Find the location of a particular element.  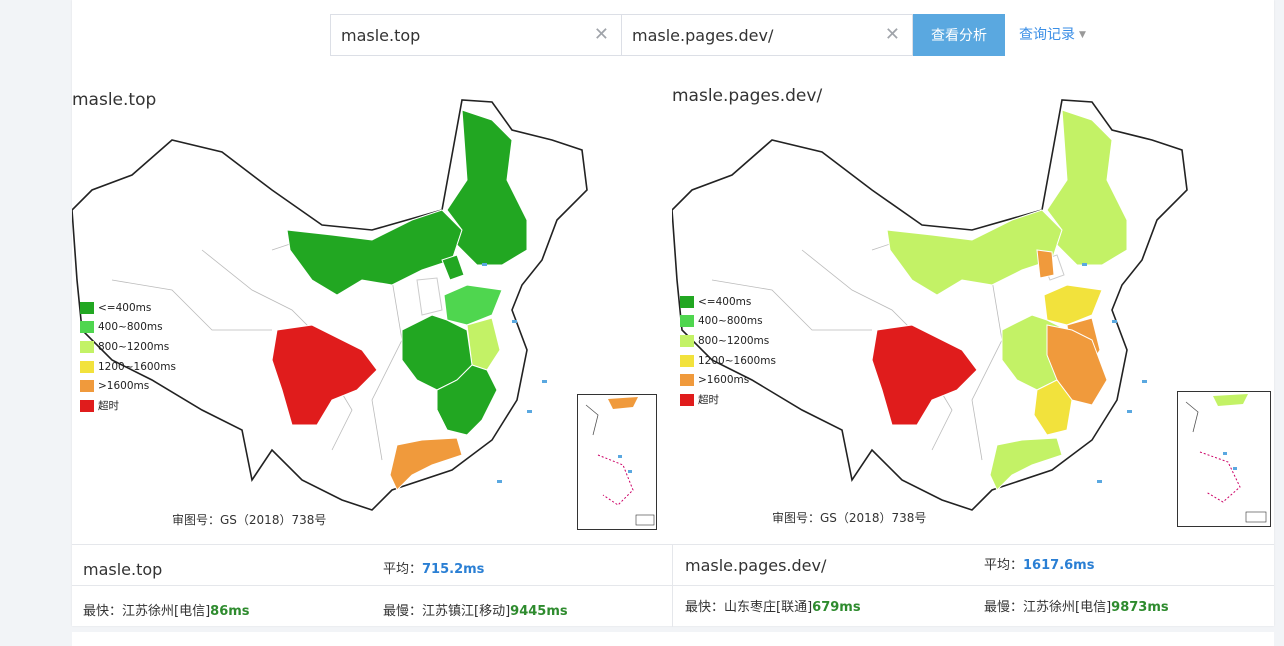

fast-value: 86ms is located at coordinates (230, 611).